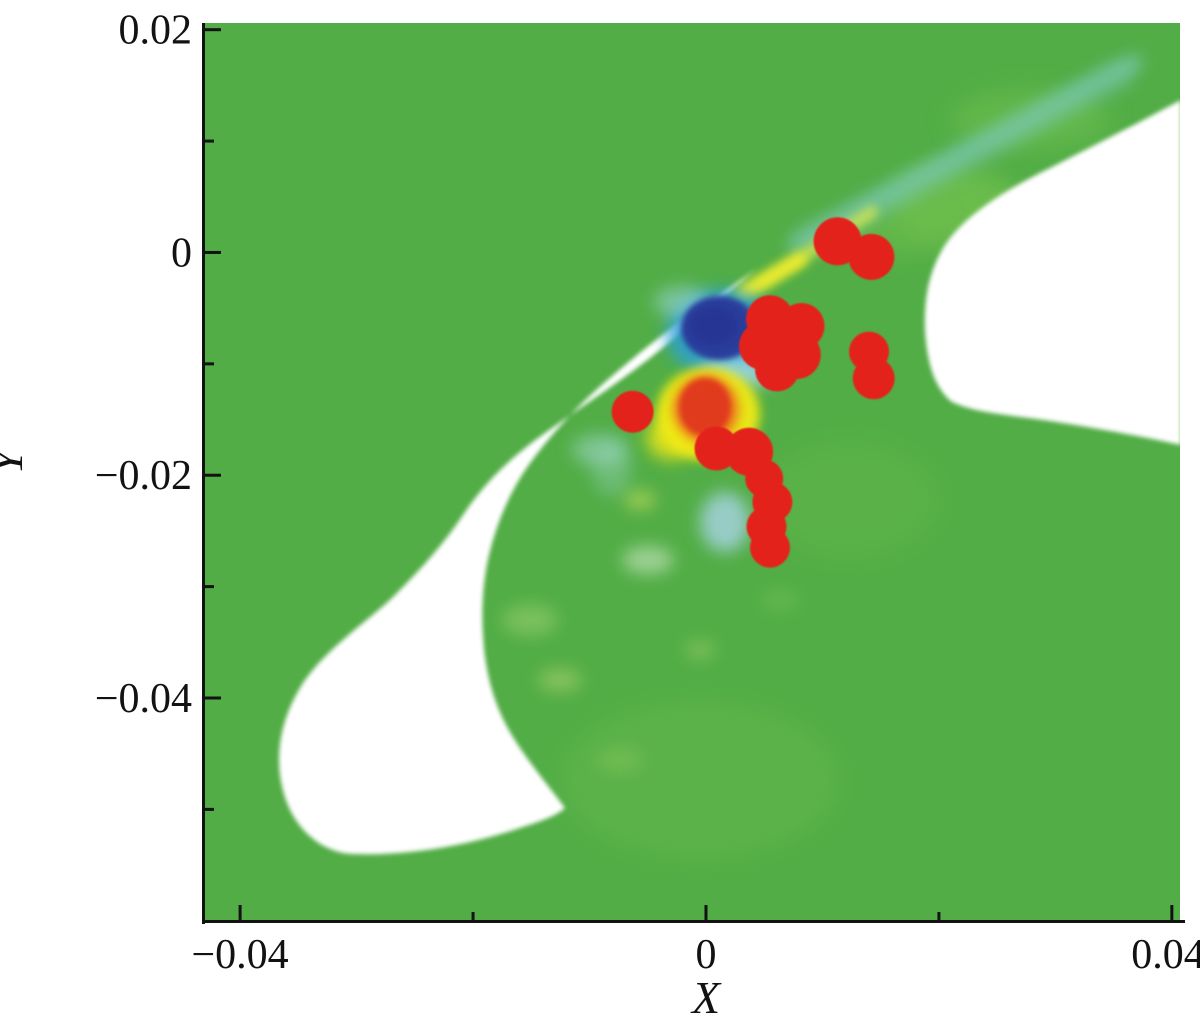 The width and height of the screenshot is (1200, 1029). Describe the element at coordinates (648, 560) in the screenshot. I see `pale-mint-smudge` at that location.